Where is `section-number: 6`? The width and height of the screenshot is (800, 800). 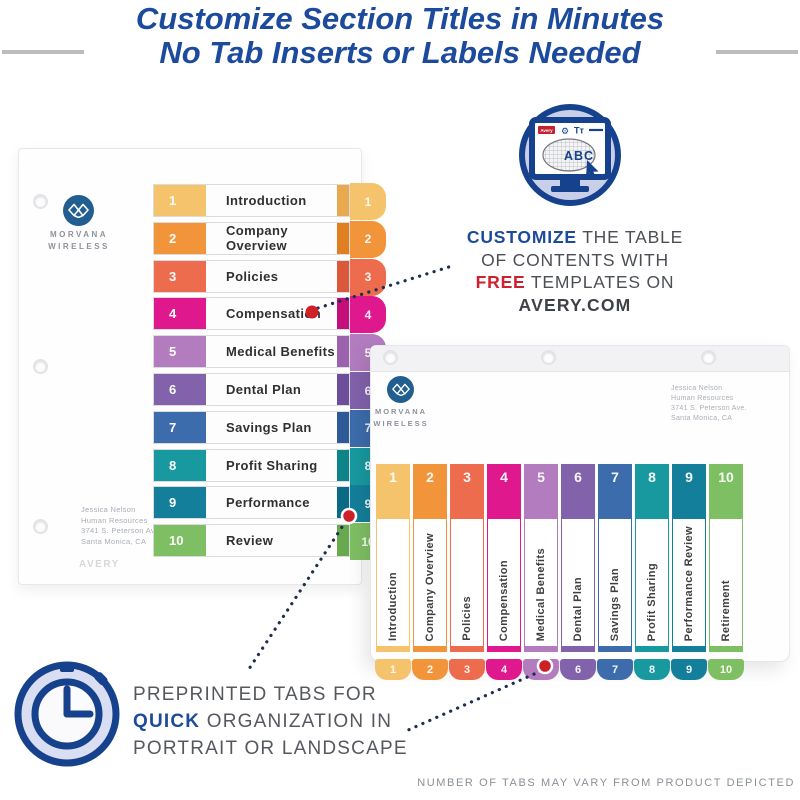 section-number: 6 is located at coordinates (180, 389).